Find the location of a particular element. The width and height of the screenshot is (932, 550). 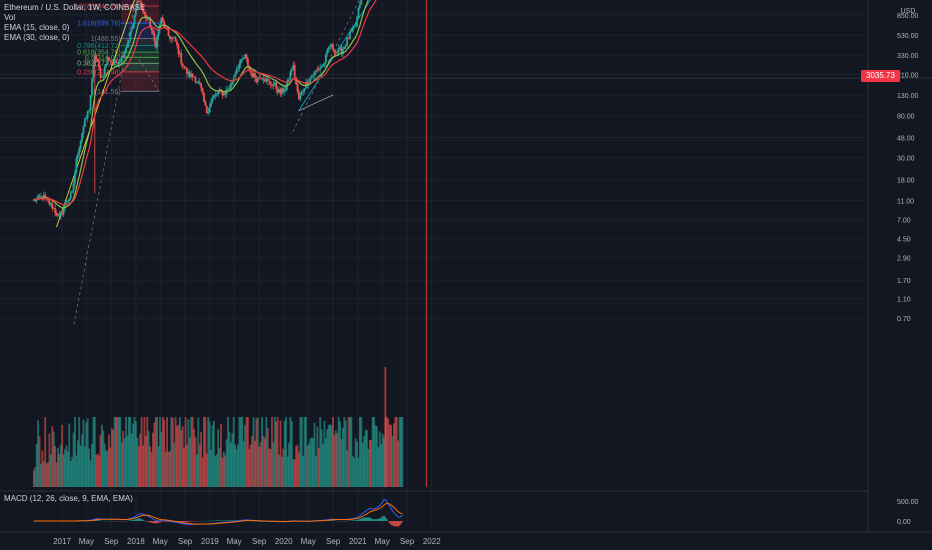

macd-legend: MACD (12, 26, close, 9, EMA, EMA) is located at coordinates (68, 498).